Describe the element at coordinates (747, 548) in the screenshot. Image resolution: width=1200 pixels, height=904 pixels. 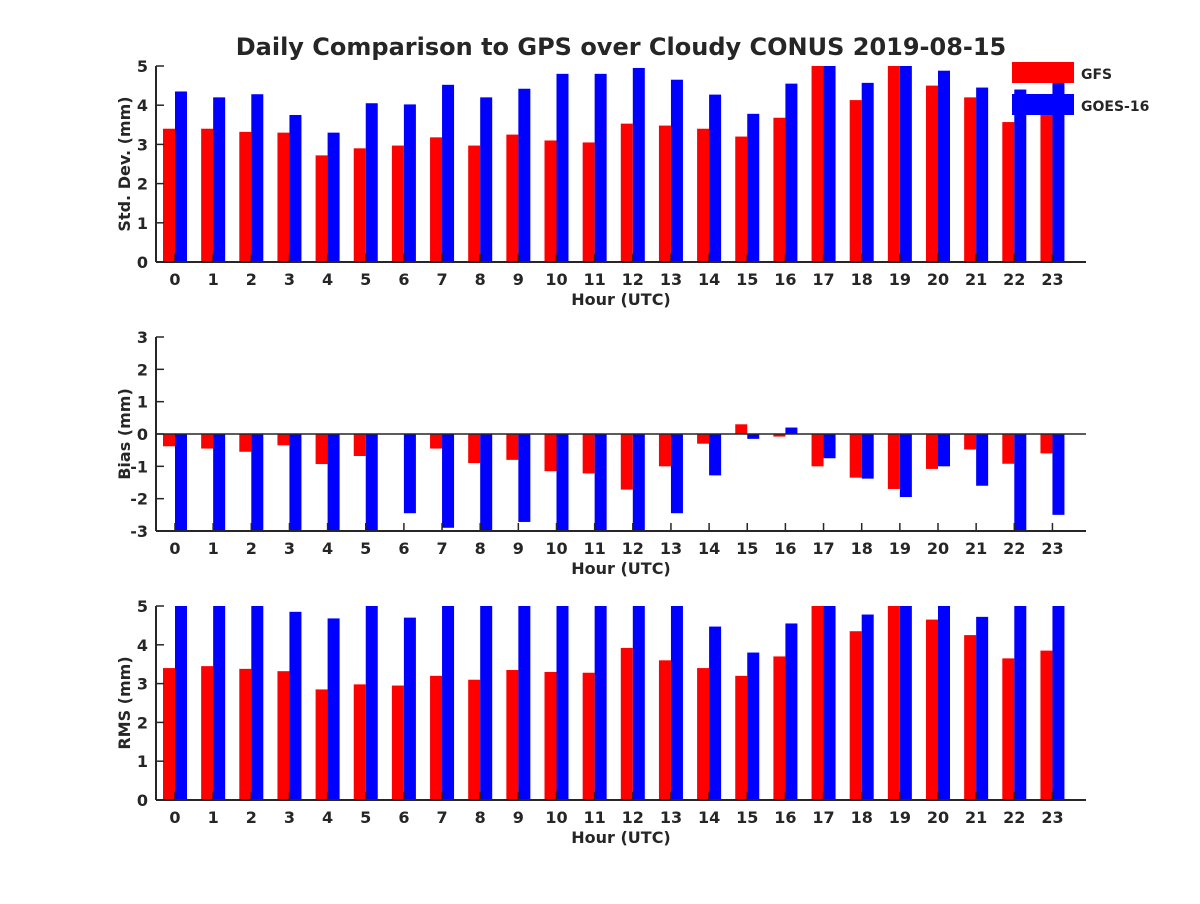
I see `x-tick-label-bias-15: 15` at that location.